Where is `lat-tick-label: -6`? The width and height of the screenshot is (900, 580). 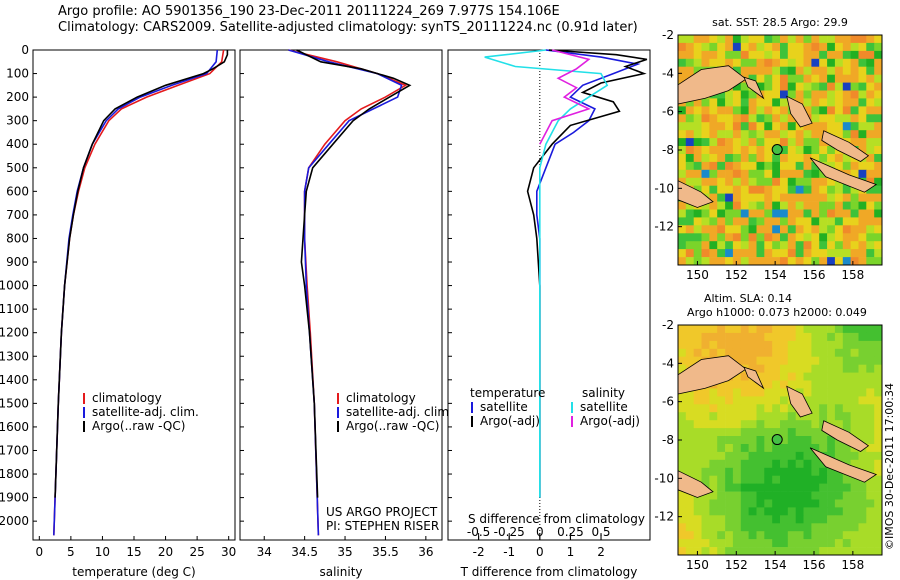 lat-tick-label: -6 is located at coordinates (668, 402).